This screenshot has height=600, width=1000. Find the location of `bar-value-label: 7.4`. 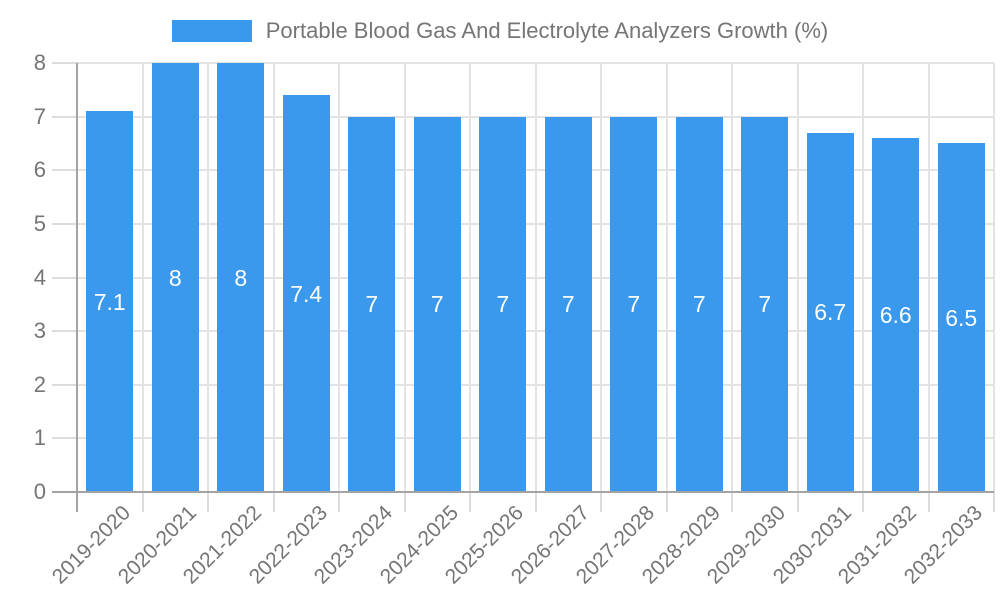

bar-value-label: 7.4 is located at coordinates (306, 293).